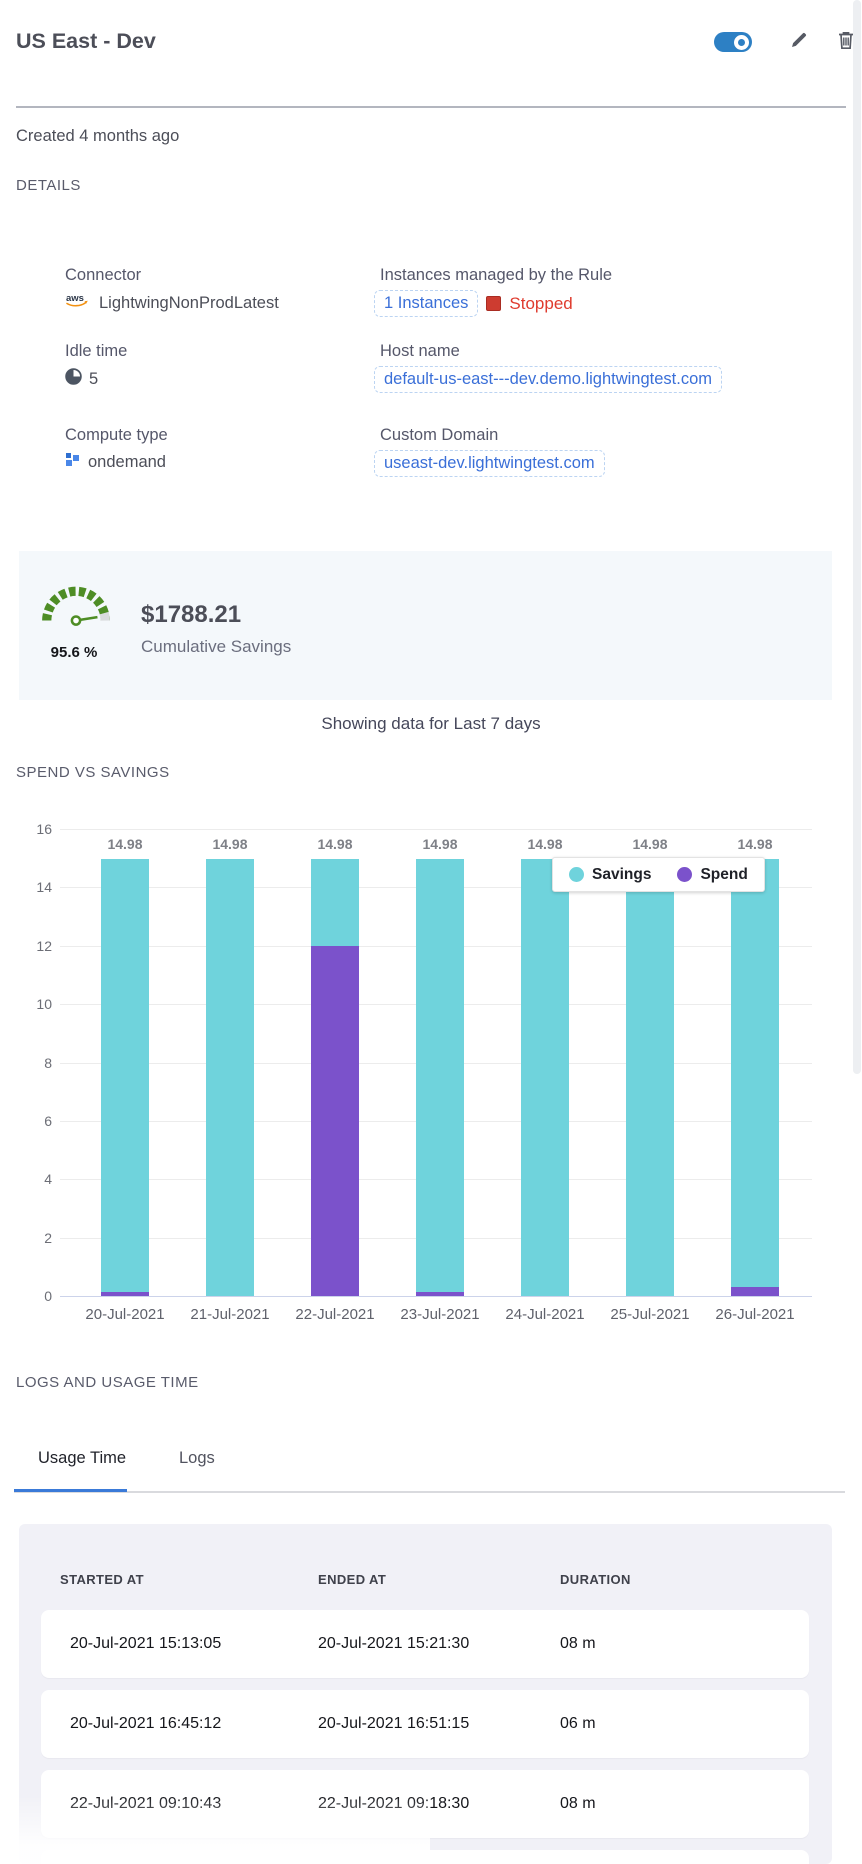 This screenshot has height=1864, width=862. I want to click on row1-duration: 08 m, so click(578, 1643).